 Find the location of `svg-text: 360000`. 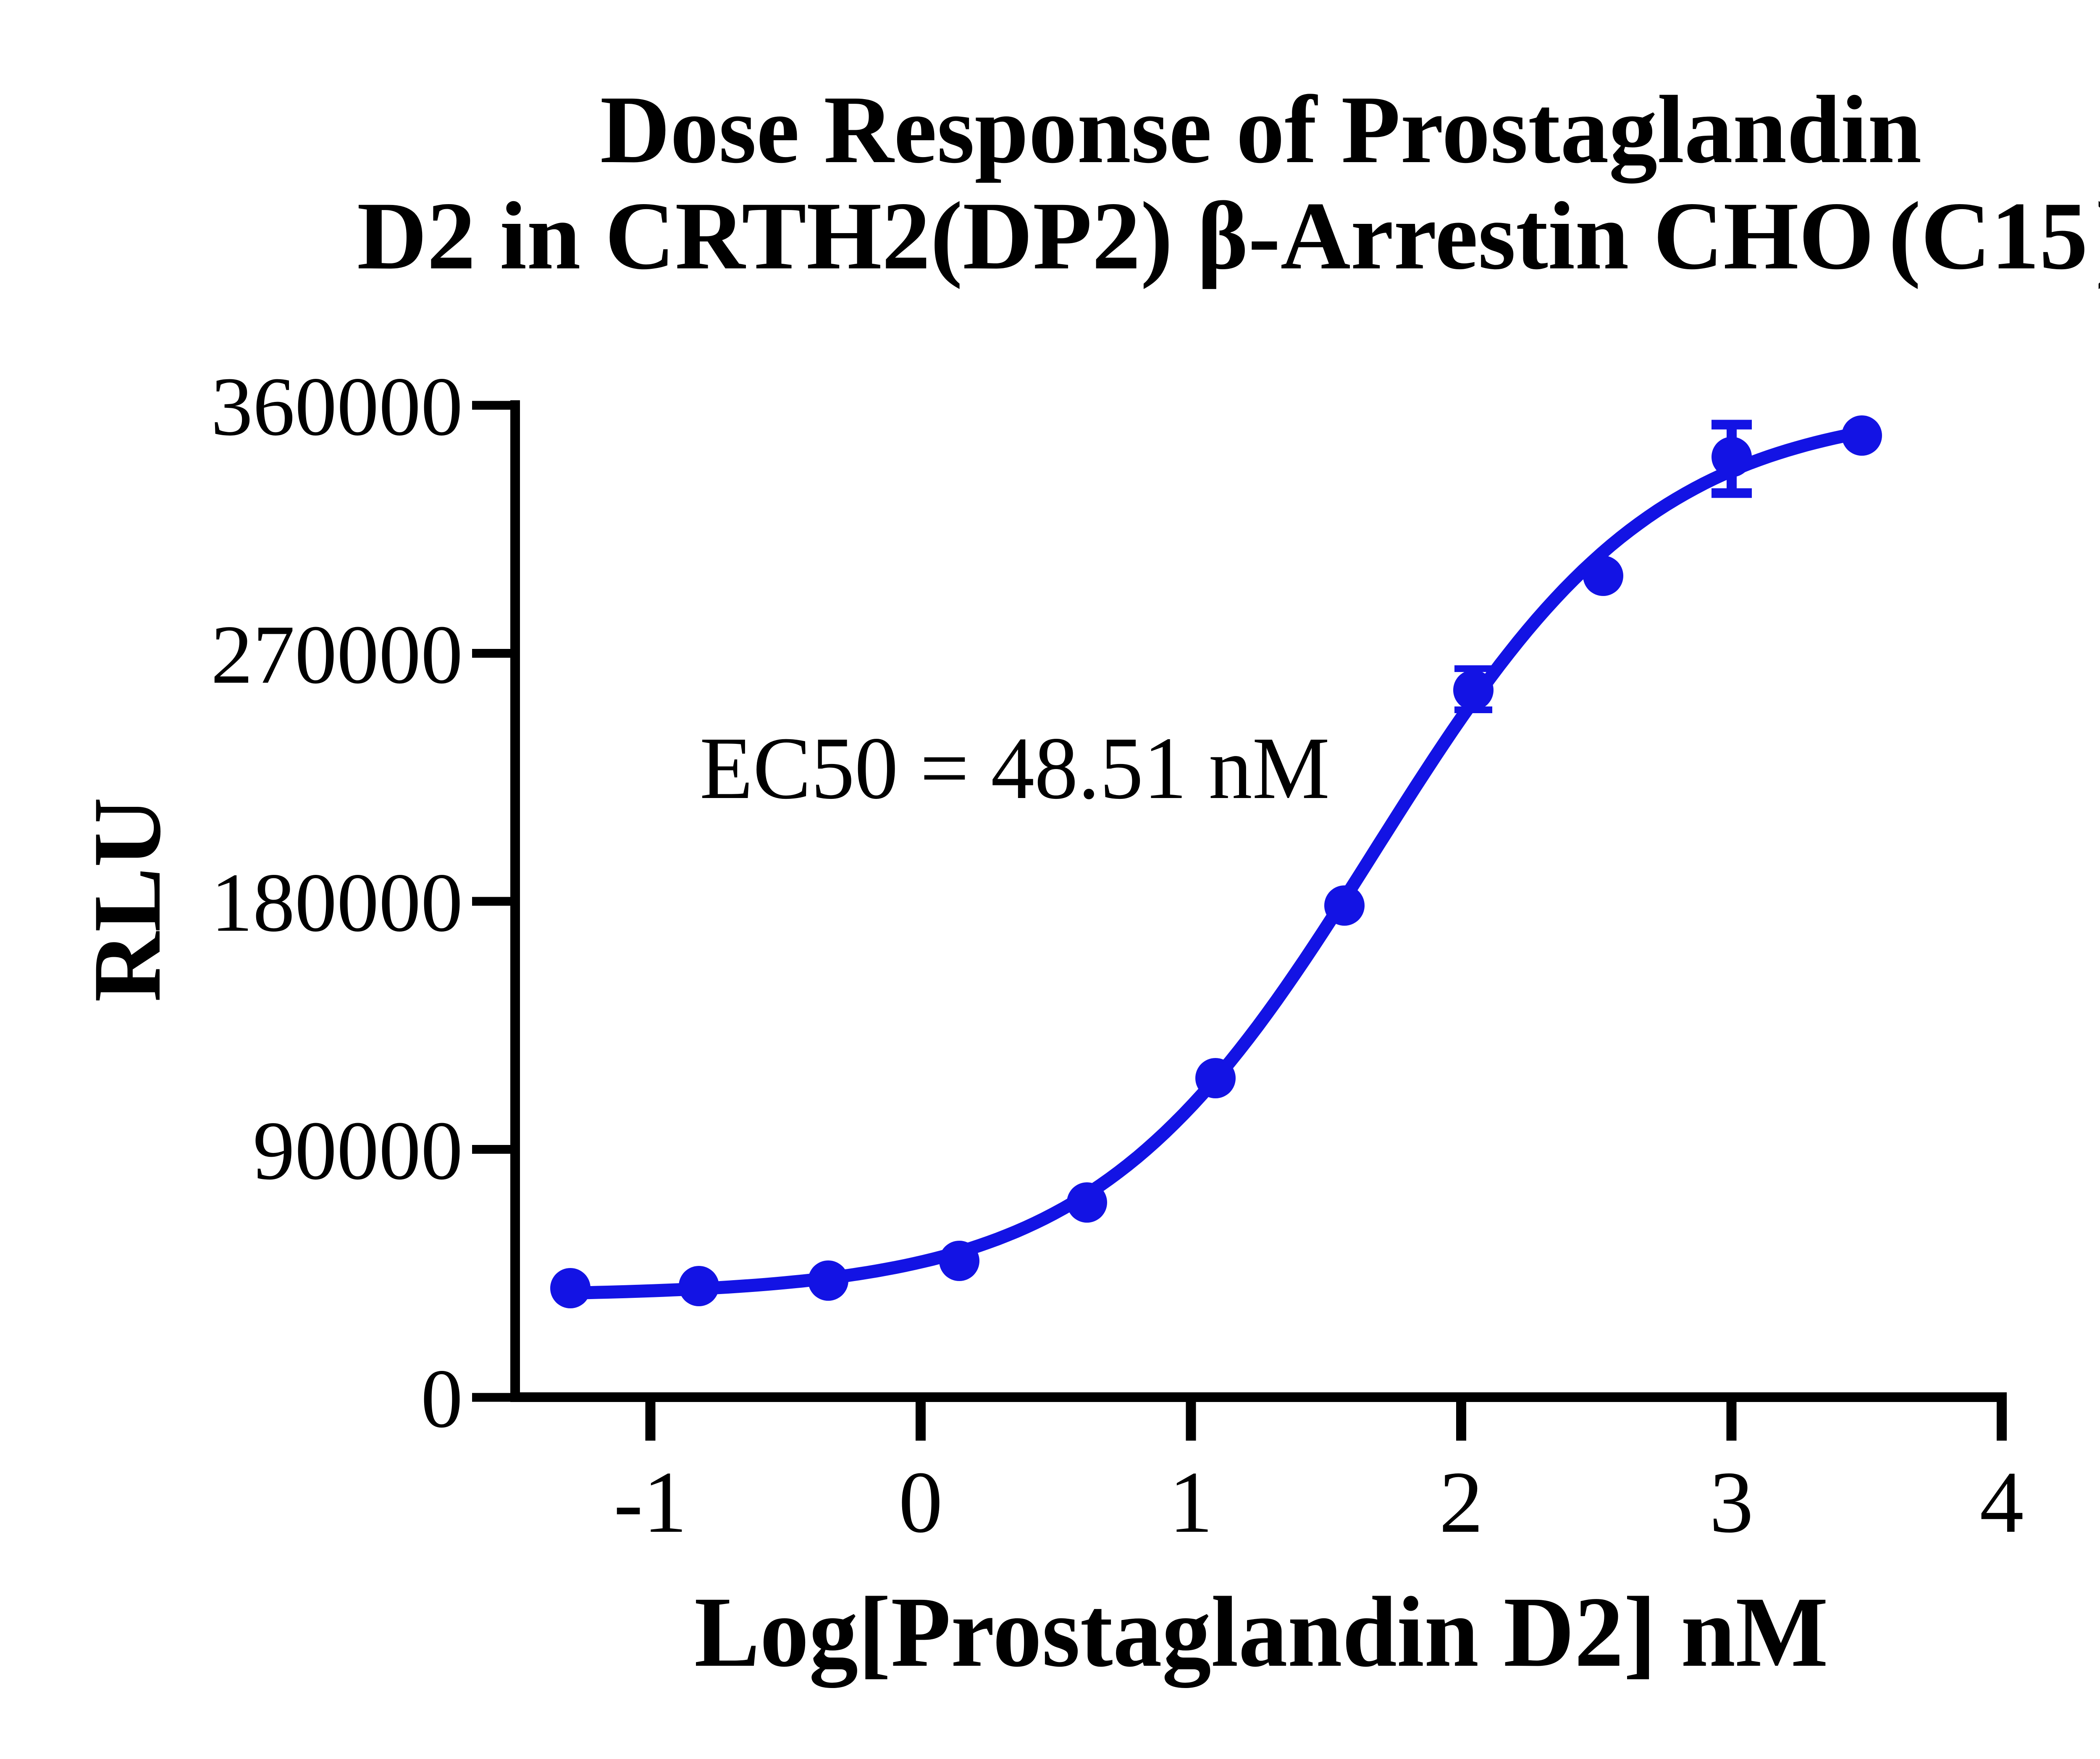

svg-text: 360000 is located at coordinates (337, 406).